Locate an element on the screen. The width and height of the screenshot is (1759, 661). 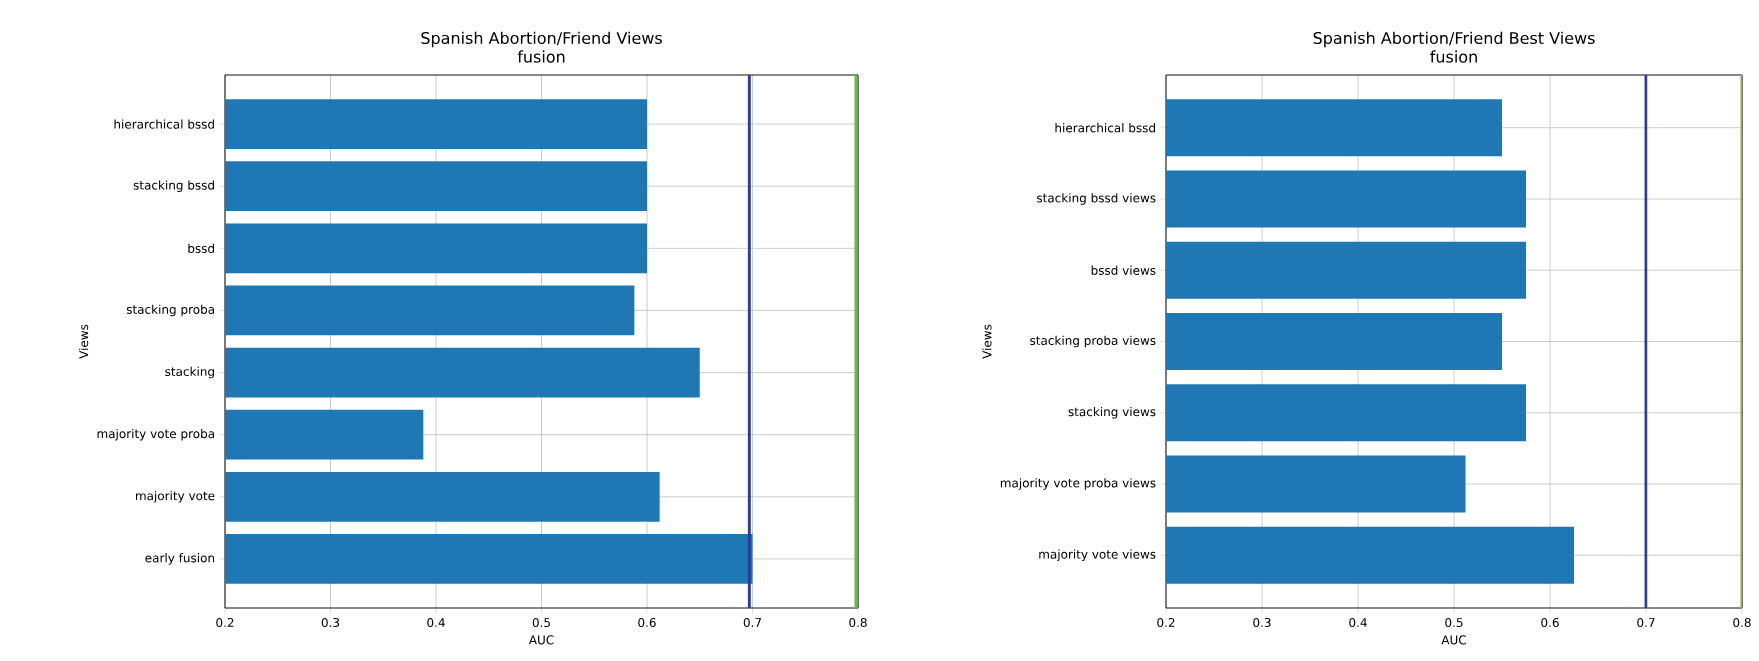
y-tick-label: bssd views is located at coordinates (1123, 270).